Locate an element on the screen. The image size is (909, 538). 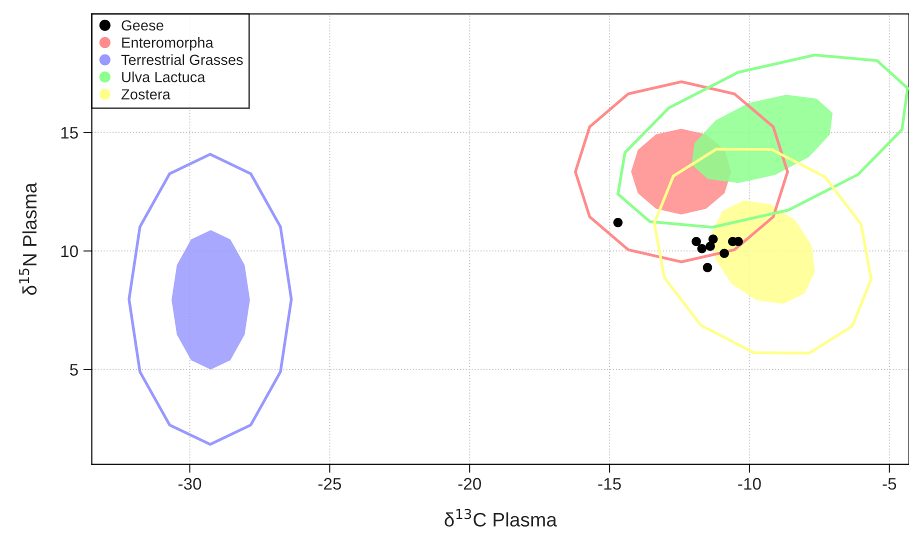
x-tick-label: -20 is located at coordinates (470, 484).